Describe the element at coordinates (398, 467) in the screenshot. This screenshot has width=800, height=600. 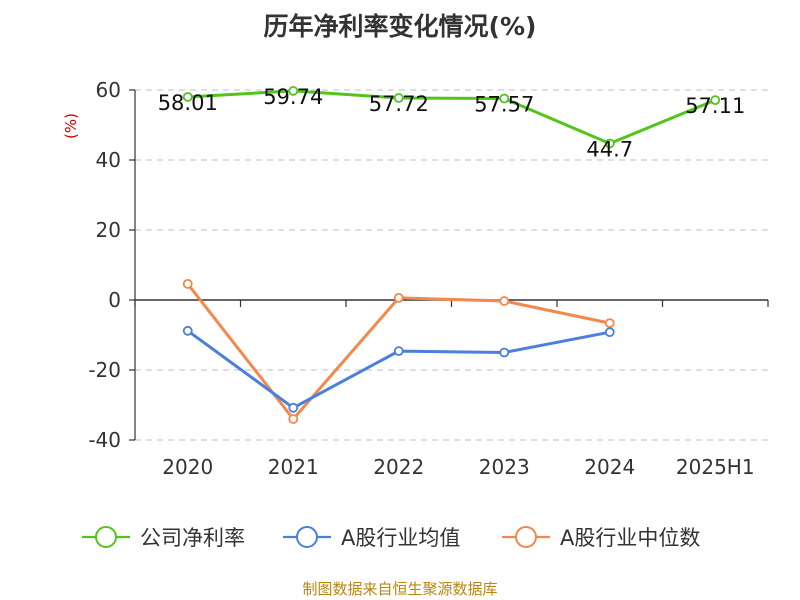
I see `x-tick-label: 2022` at that location.